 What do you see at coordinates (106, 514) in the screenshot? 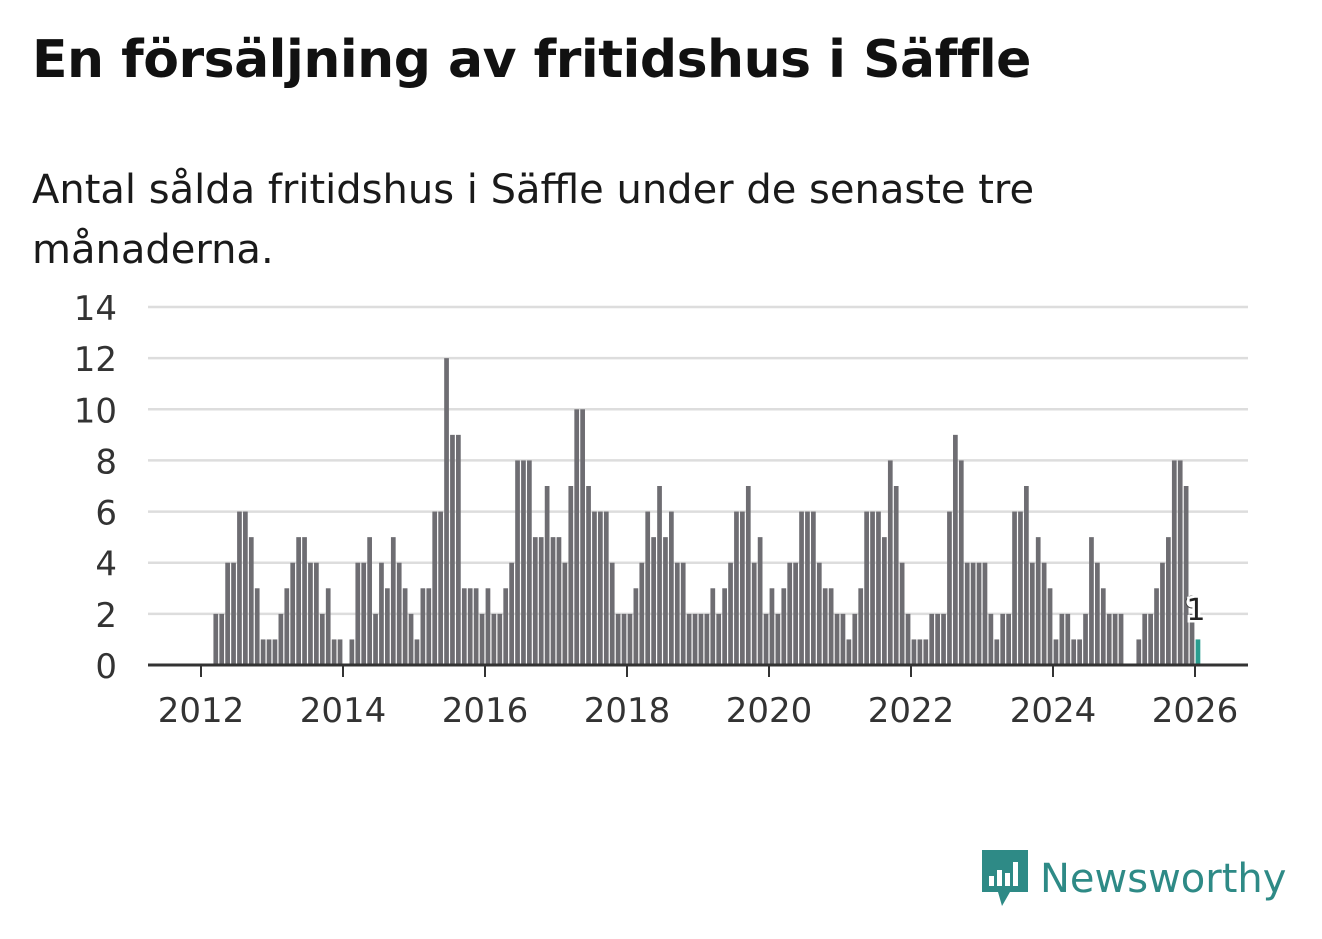
I see `y-tick-label: 6` at bounding box center [106, 514].